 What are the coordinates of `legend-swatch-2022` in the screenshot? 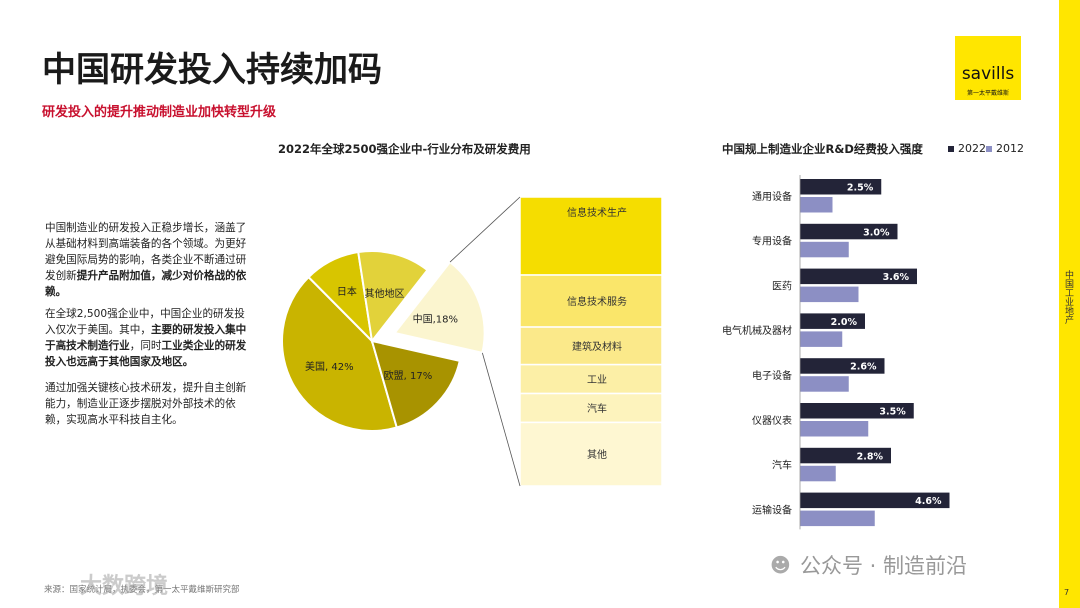 It's located at (951, 148).